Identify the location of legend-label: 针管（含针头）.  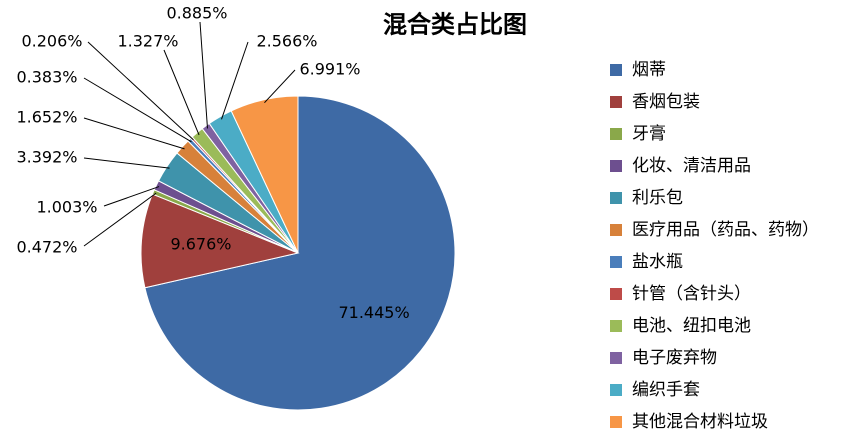
(691, 294).